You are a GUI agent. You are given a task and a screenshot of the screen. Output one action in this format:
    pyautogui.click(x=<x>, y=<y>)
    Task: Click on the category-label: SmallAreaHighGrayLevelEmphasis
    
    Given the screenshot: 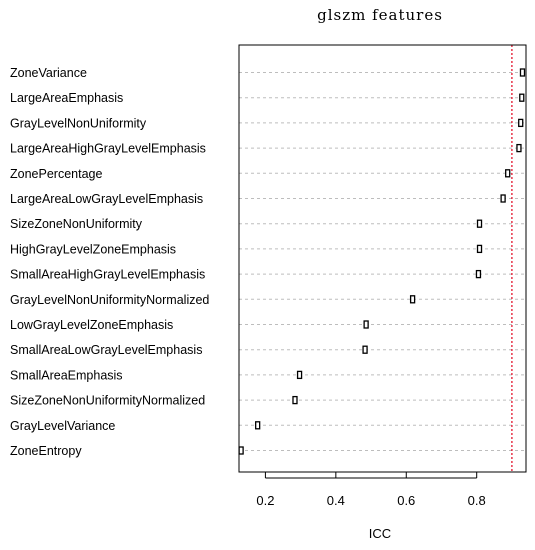 What is the action you would take?
    pyautogui.click(x=107, y=275)
    